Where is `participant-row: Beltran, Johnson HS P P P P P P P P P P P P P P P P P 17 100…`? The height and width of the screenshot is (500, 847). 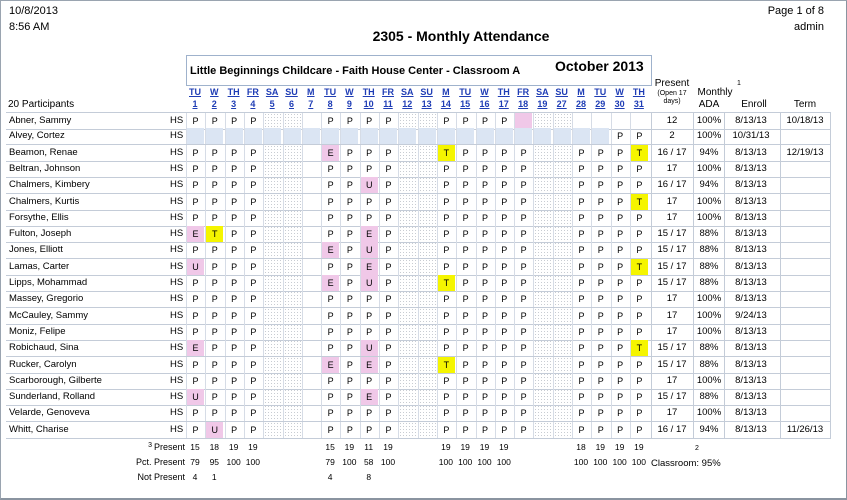
participant-row: Beltran, Johnson HS P P P P P P P P P P P P P P P P P 17 100… is located at coordinates (418, 169).